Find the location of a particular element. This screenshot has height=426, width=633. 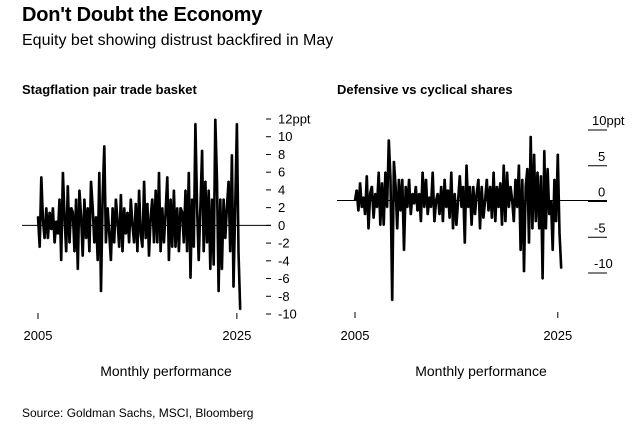

y-tick-label: 12ppt is located at coordinates (294, 119).